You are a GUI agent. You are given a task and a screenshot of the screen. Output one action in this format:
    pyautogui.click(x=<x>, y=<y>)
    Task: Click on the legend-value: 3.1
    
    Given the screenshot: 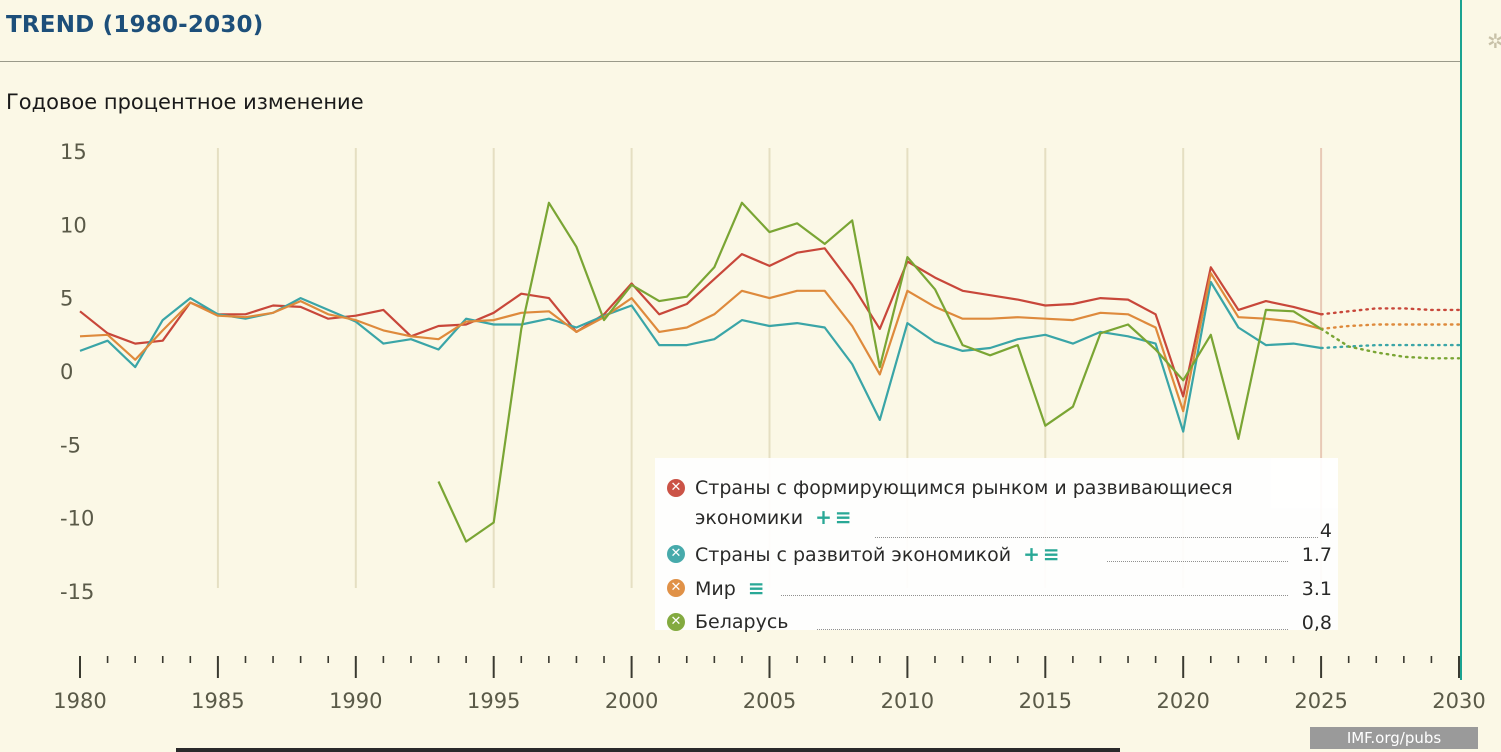 What is the action you would take?
    pyautogui.click(x=1316, y=589)
    